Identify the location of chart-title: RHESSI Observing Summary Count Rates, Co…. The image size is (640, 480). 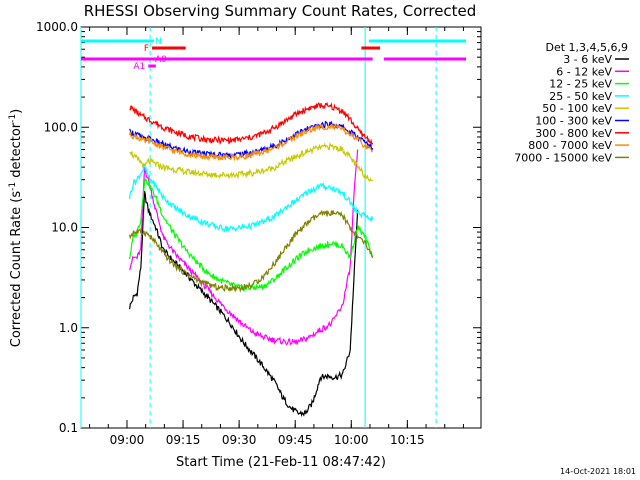
(280, 11).